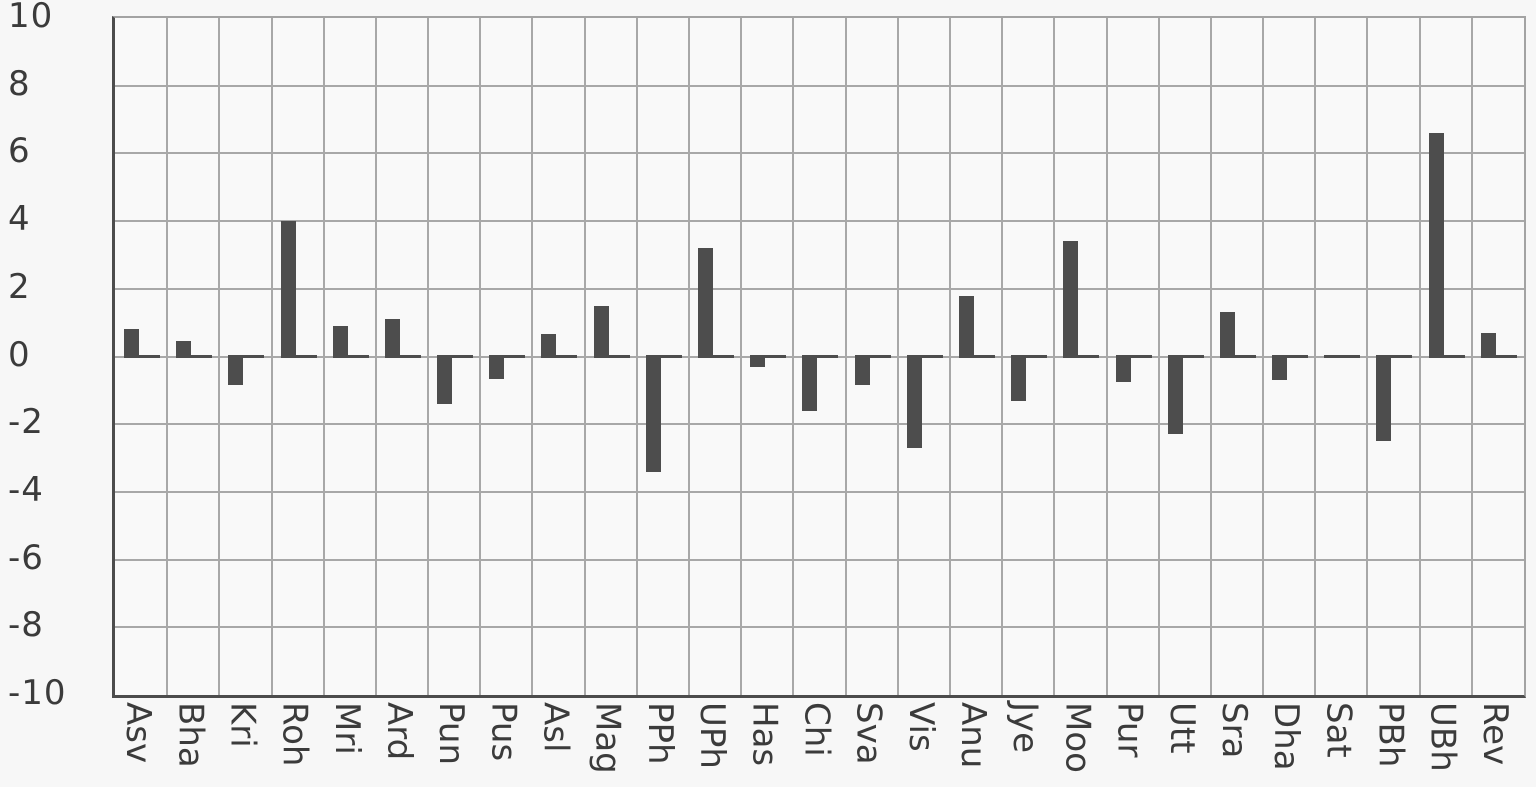 The width and height of the screenshot is (1536, 787). I want to click on bar-Pus, so click(497, 367).